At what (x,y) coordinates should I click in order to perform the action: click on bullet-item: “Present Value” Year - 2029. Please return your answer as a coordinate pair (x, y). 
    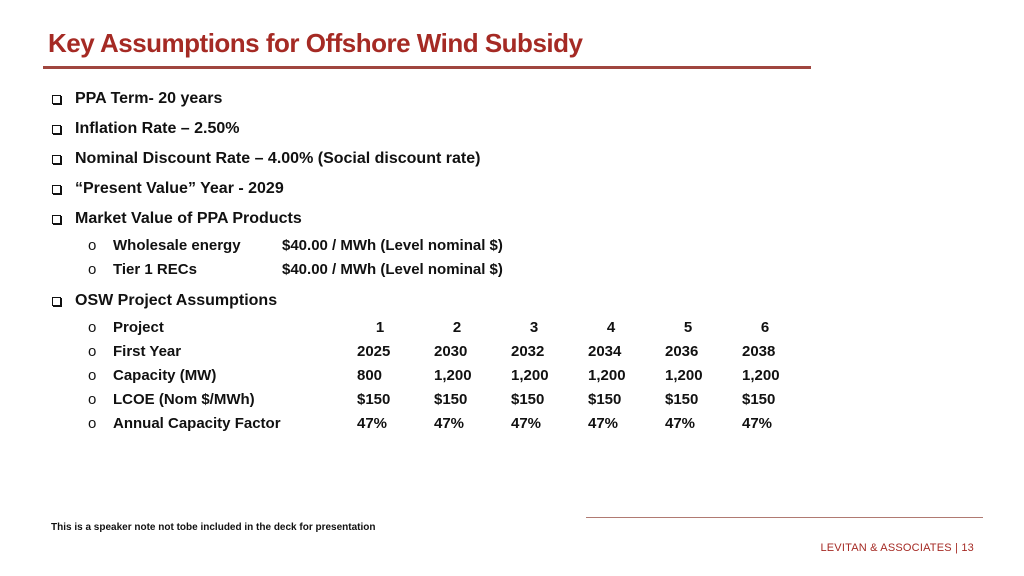
    Looking at the image, I should click on (498, 189).